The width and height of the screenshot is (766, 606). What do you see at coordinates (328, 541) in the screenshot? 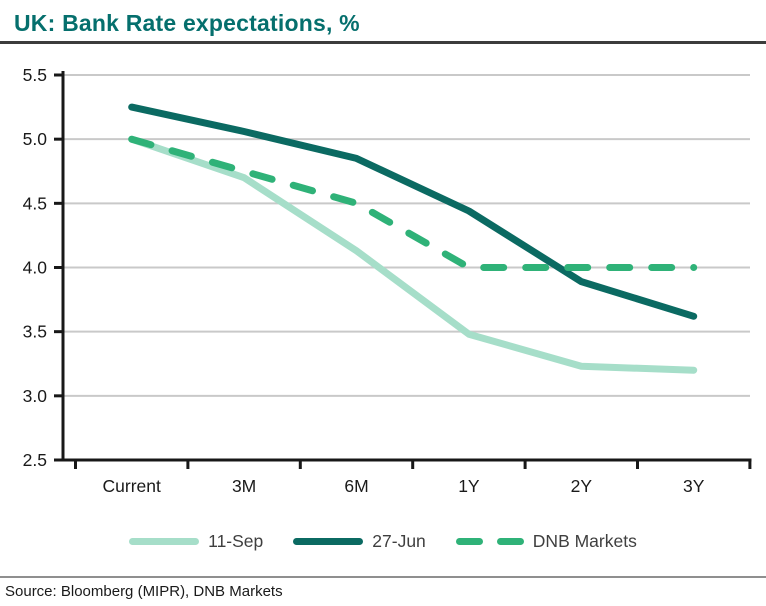
I see `legend-swatch-27-jun` at bounding box center [328, 541].